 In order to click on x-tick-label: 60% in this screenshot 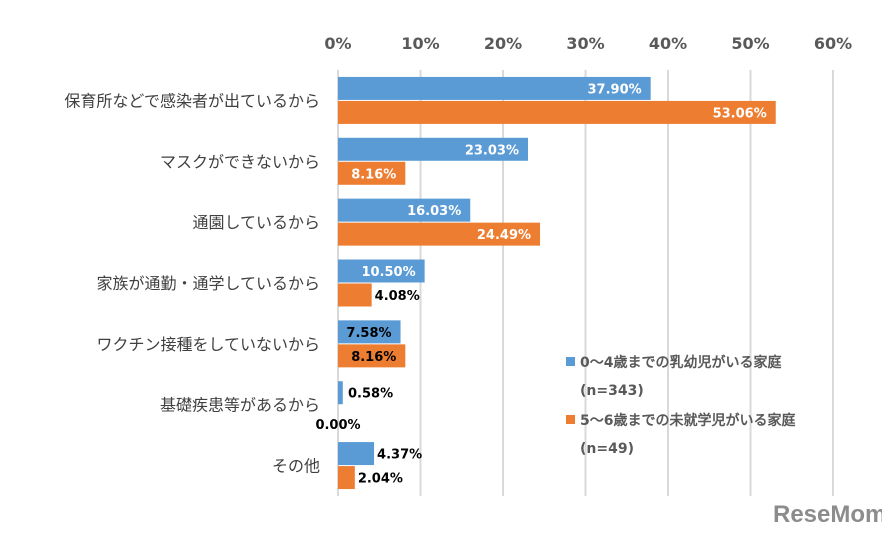, I will do `click(833, 43)`.